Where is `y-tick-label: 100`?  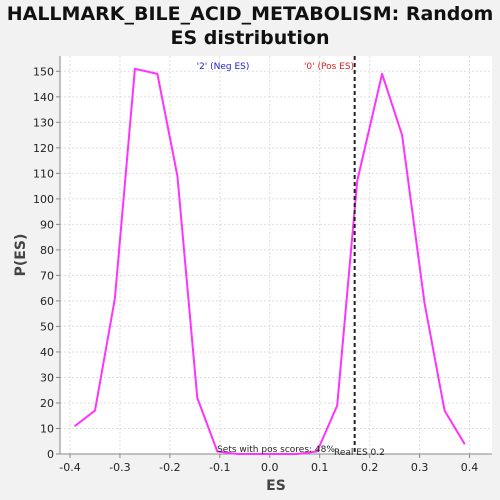
y-tick-label: 100 is located at coordinates (43, 199).